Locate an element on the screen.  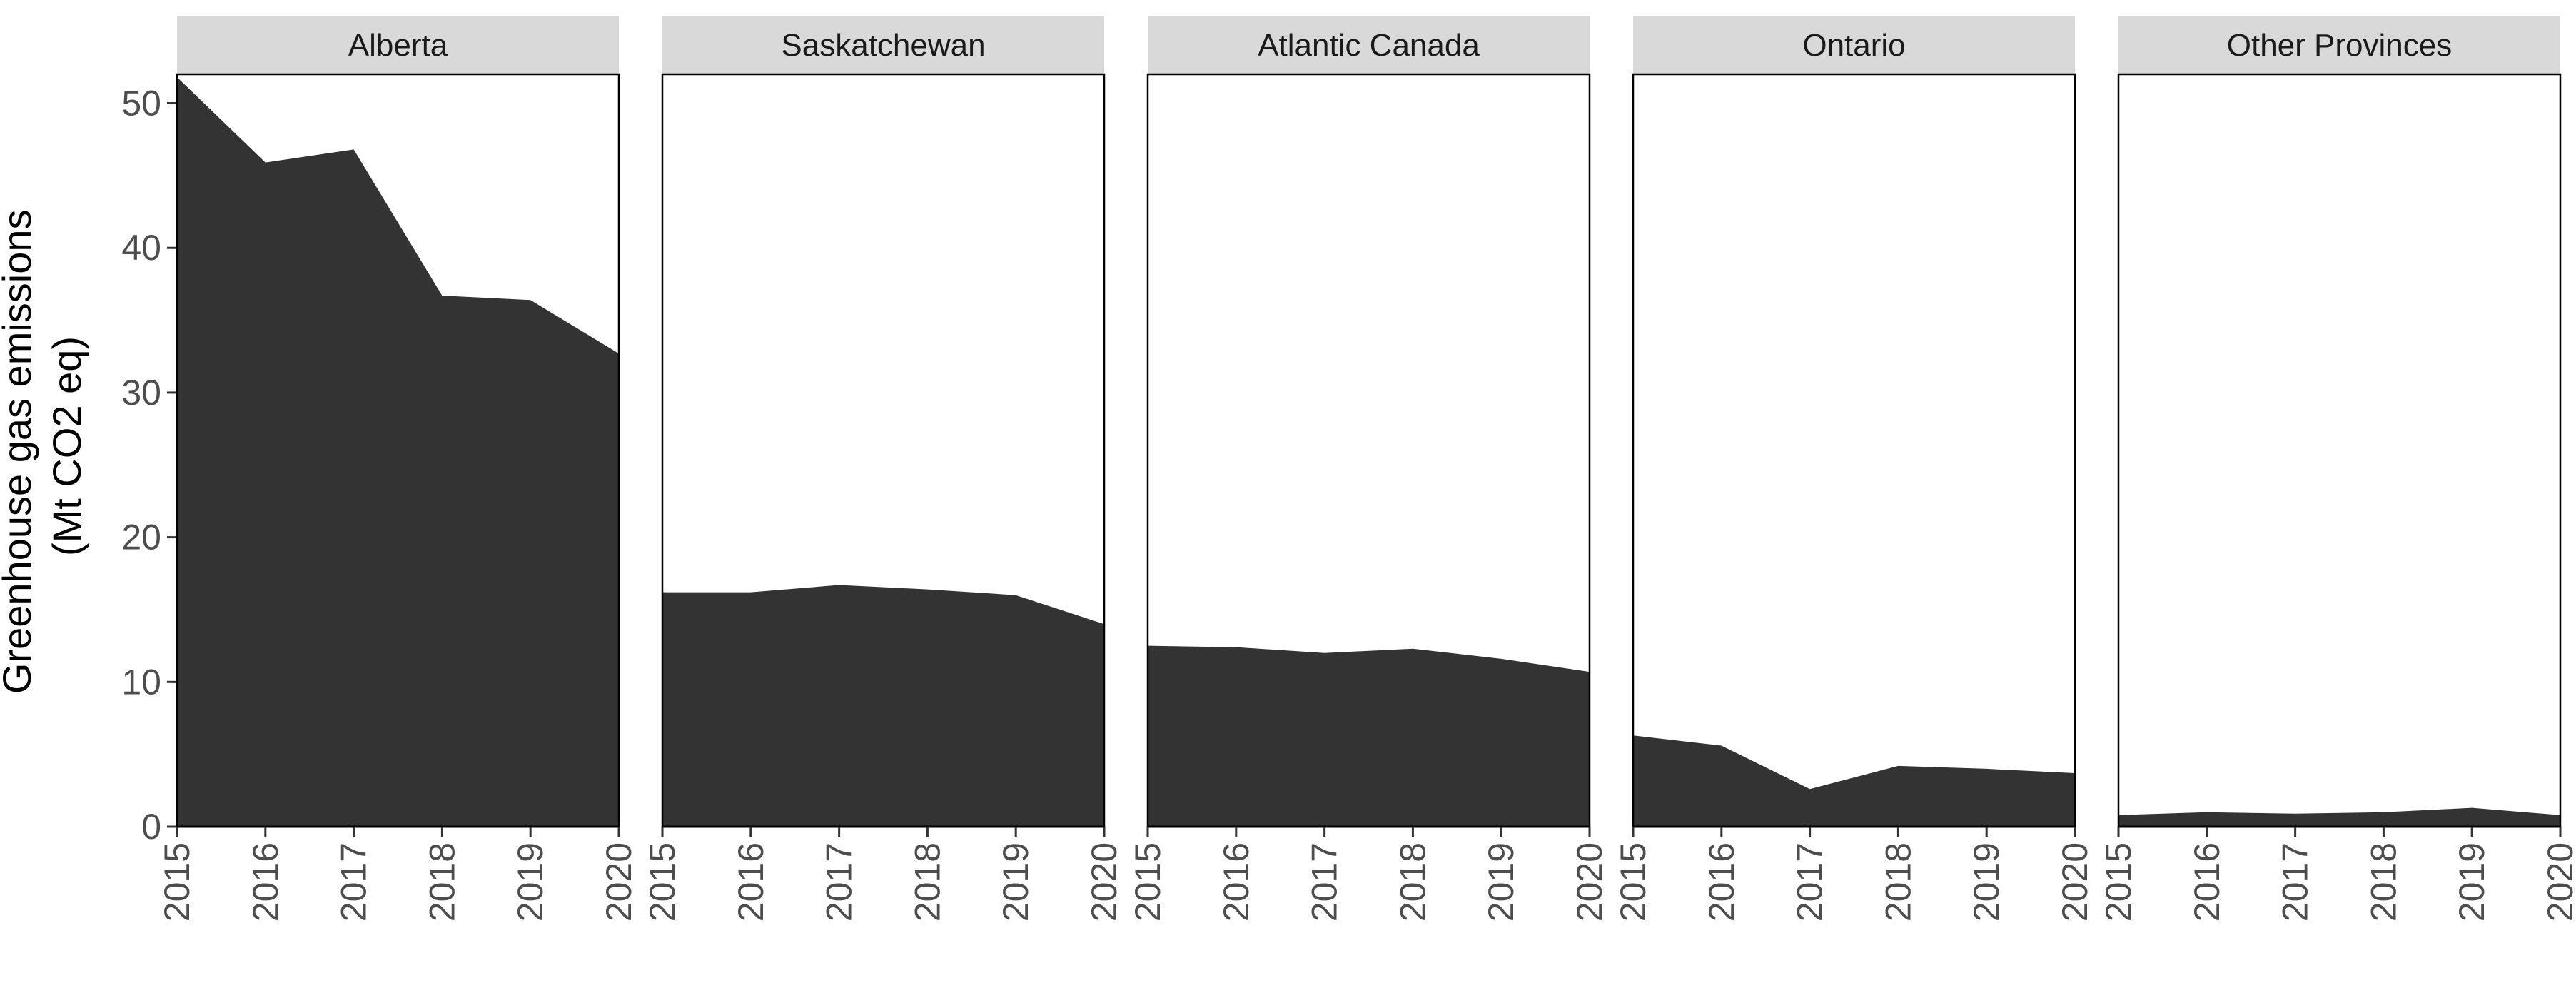
y-tick-label: 30 is located at coordinates (141, 393).